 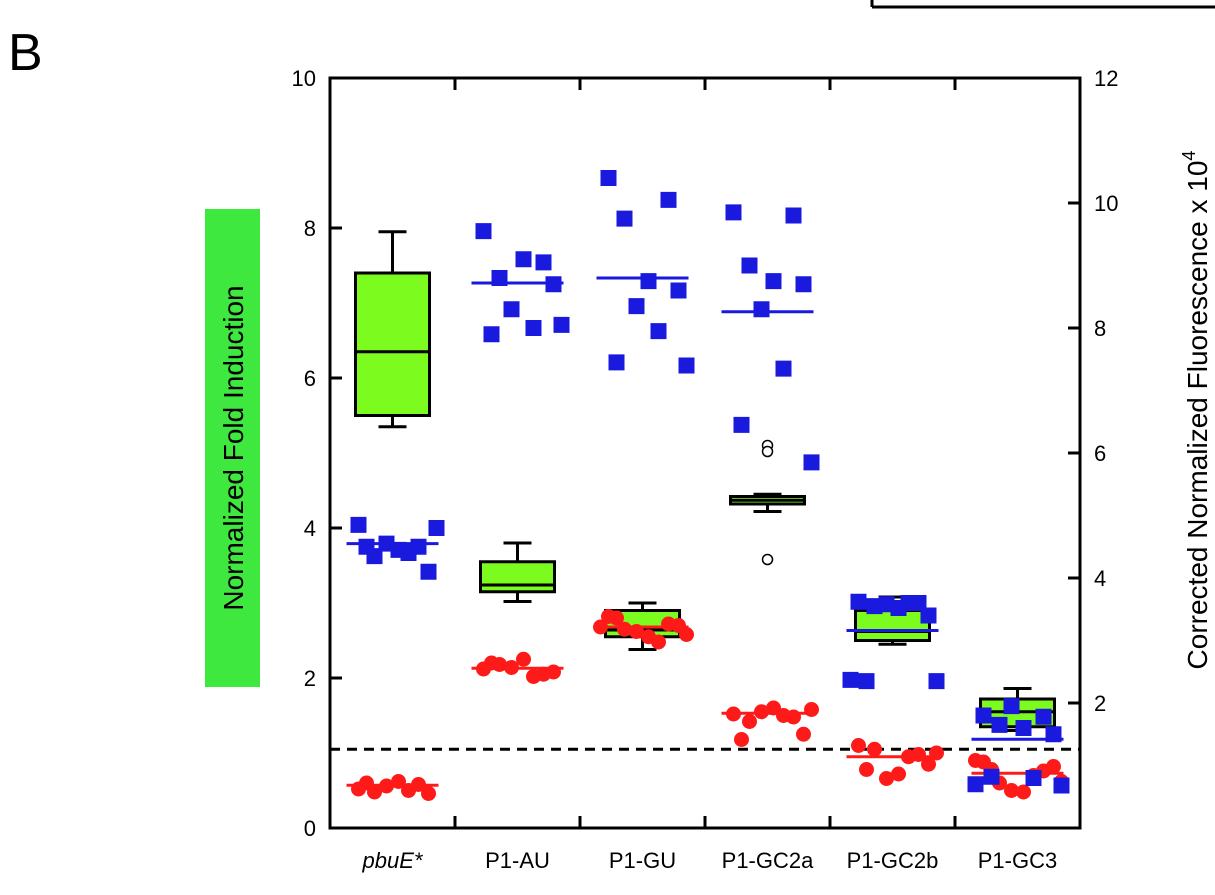 What do you see at coordinates (1197, 415) in the screenshot?
I see `right-axis-title-main: Corrected Normalized Fluorescence x 10` at bounding box center [1197, 415].